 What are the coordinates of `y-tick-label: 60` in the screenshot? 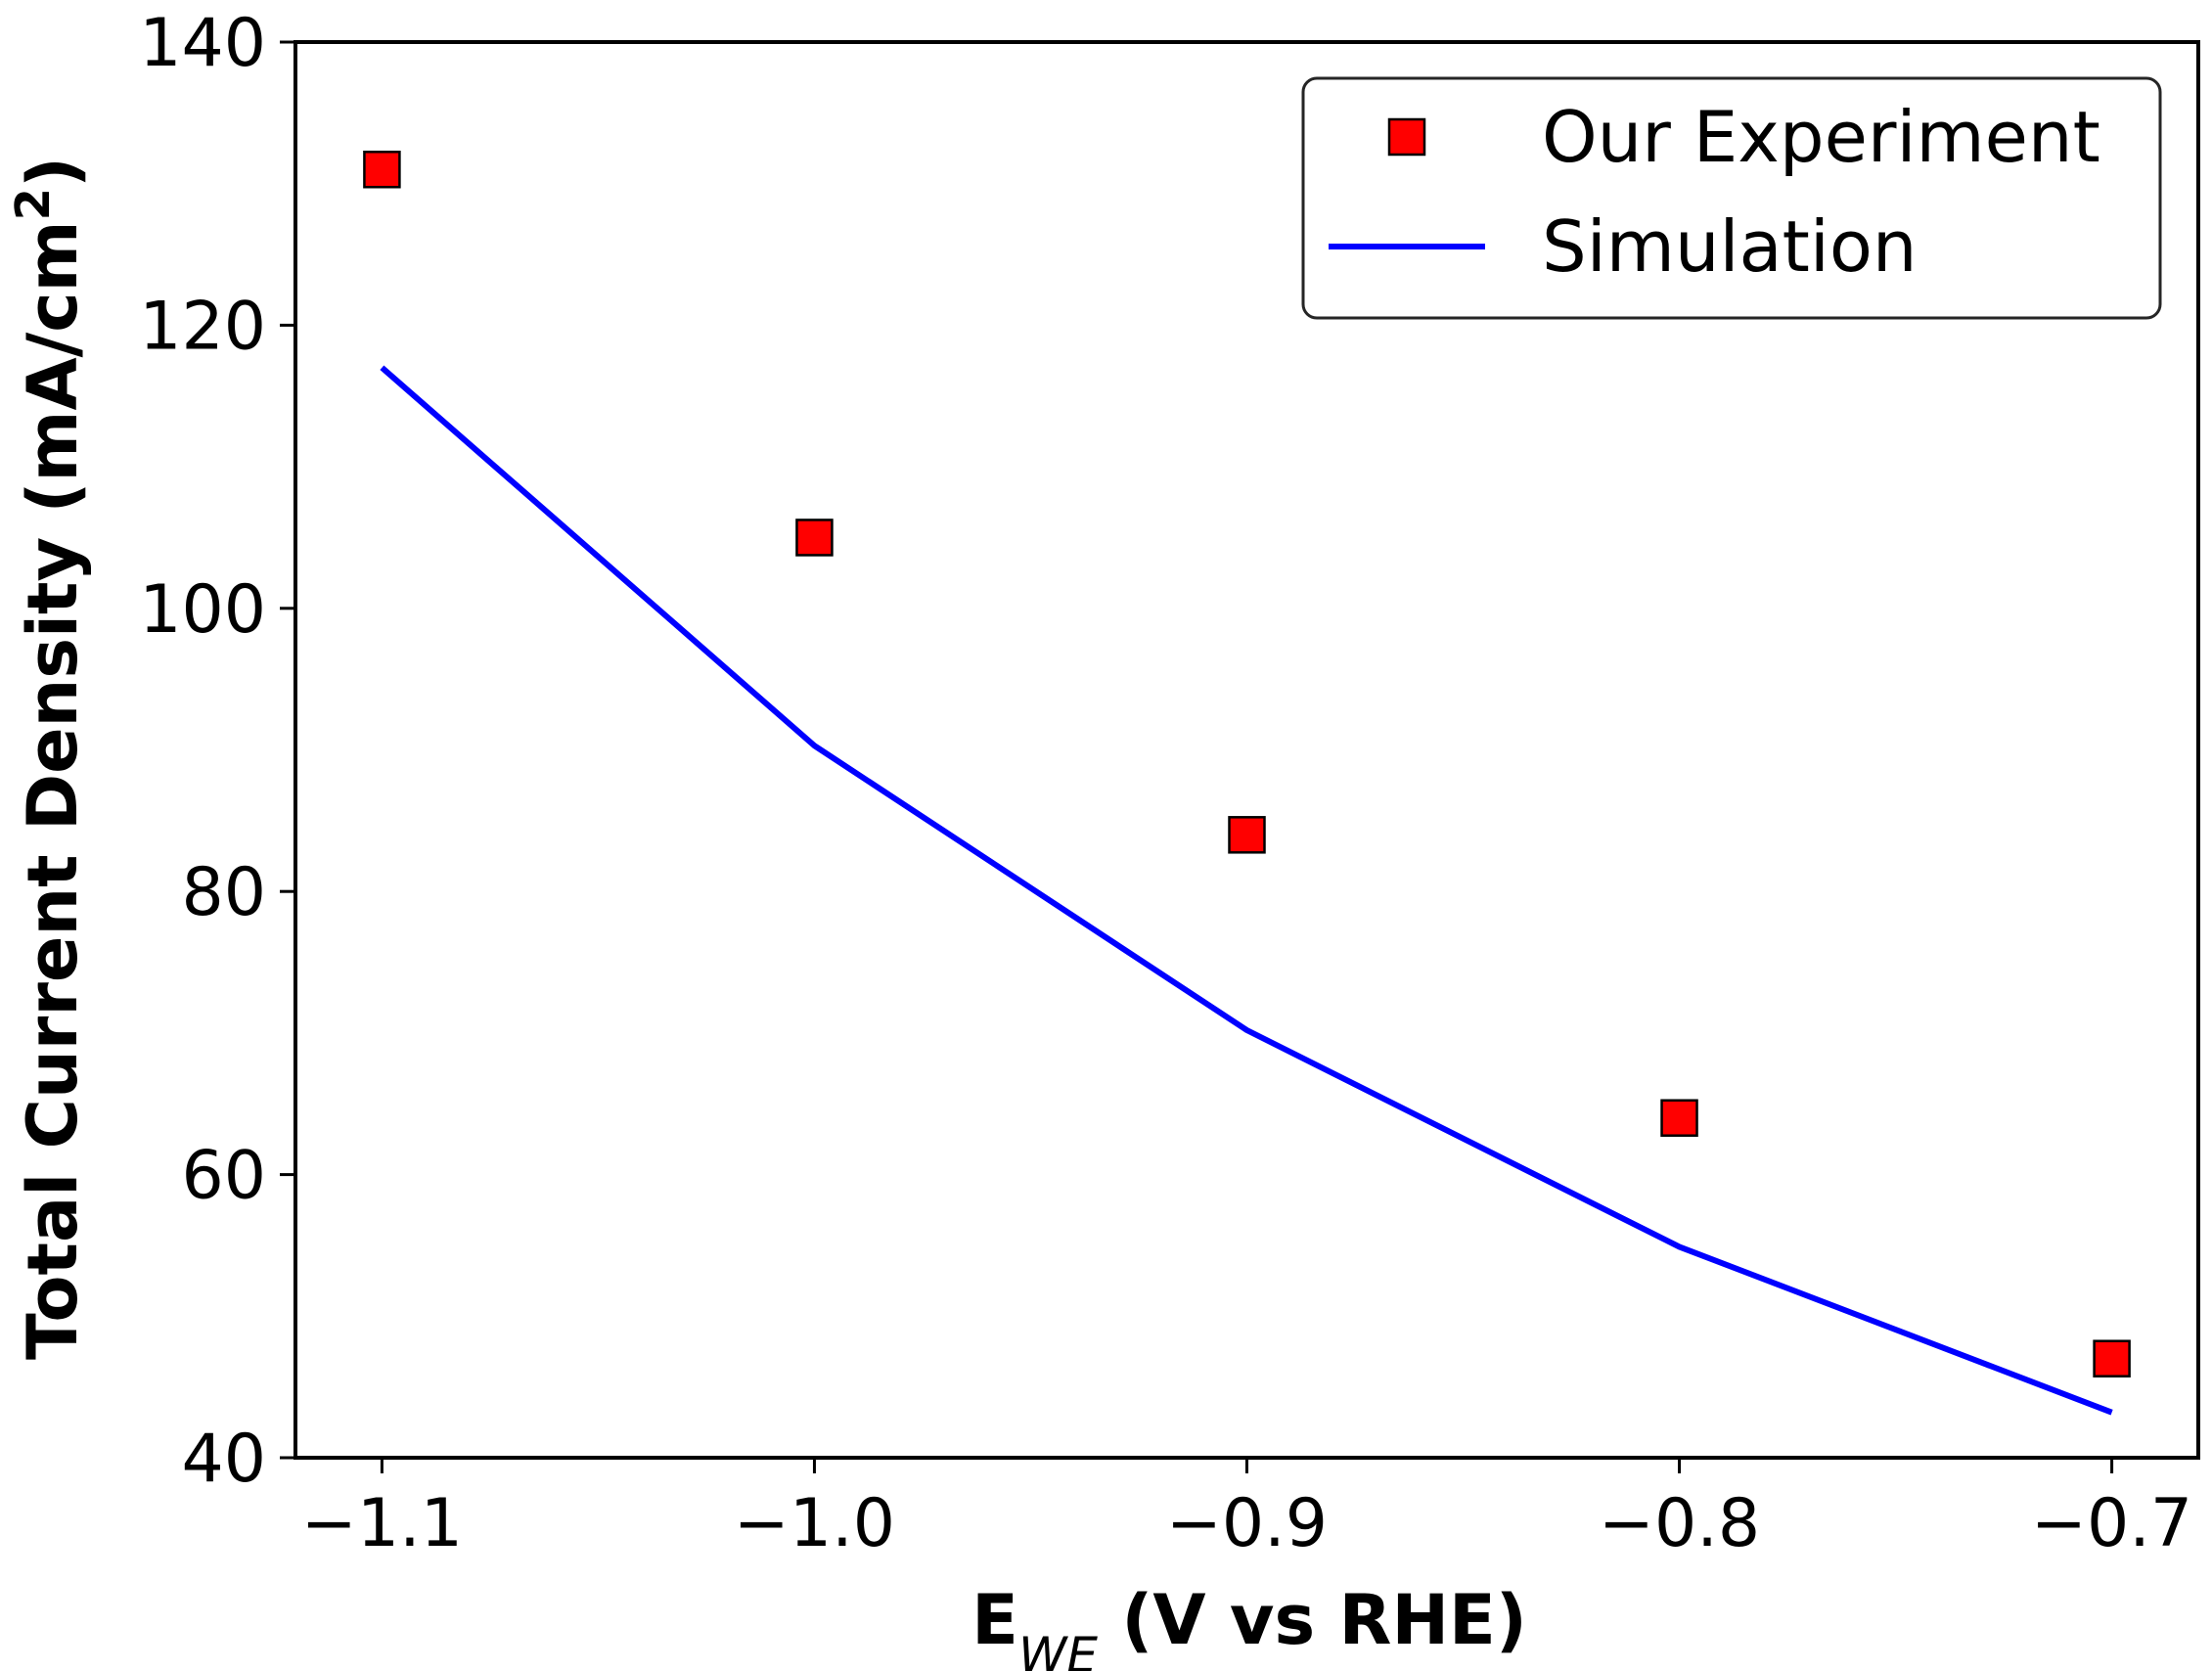 It's located at (223, 1177).